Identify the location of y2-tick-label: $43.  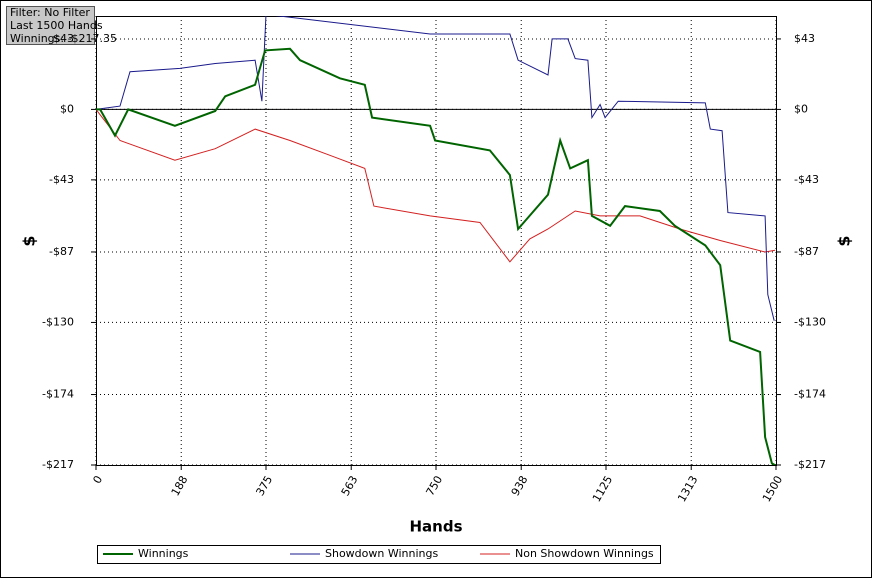
(804, 38).